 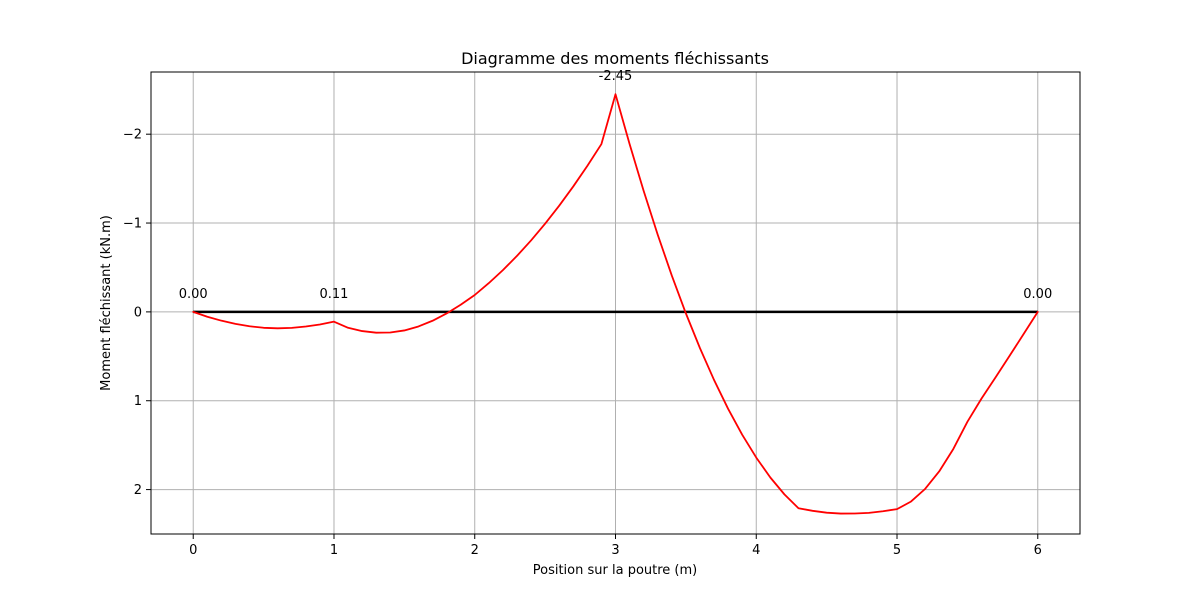 What do you see at coordinates (138, 312) in the screenshot?
I see `y-tick-label: 0` at bounding box center [138, 312].